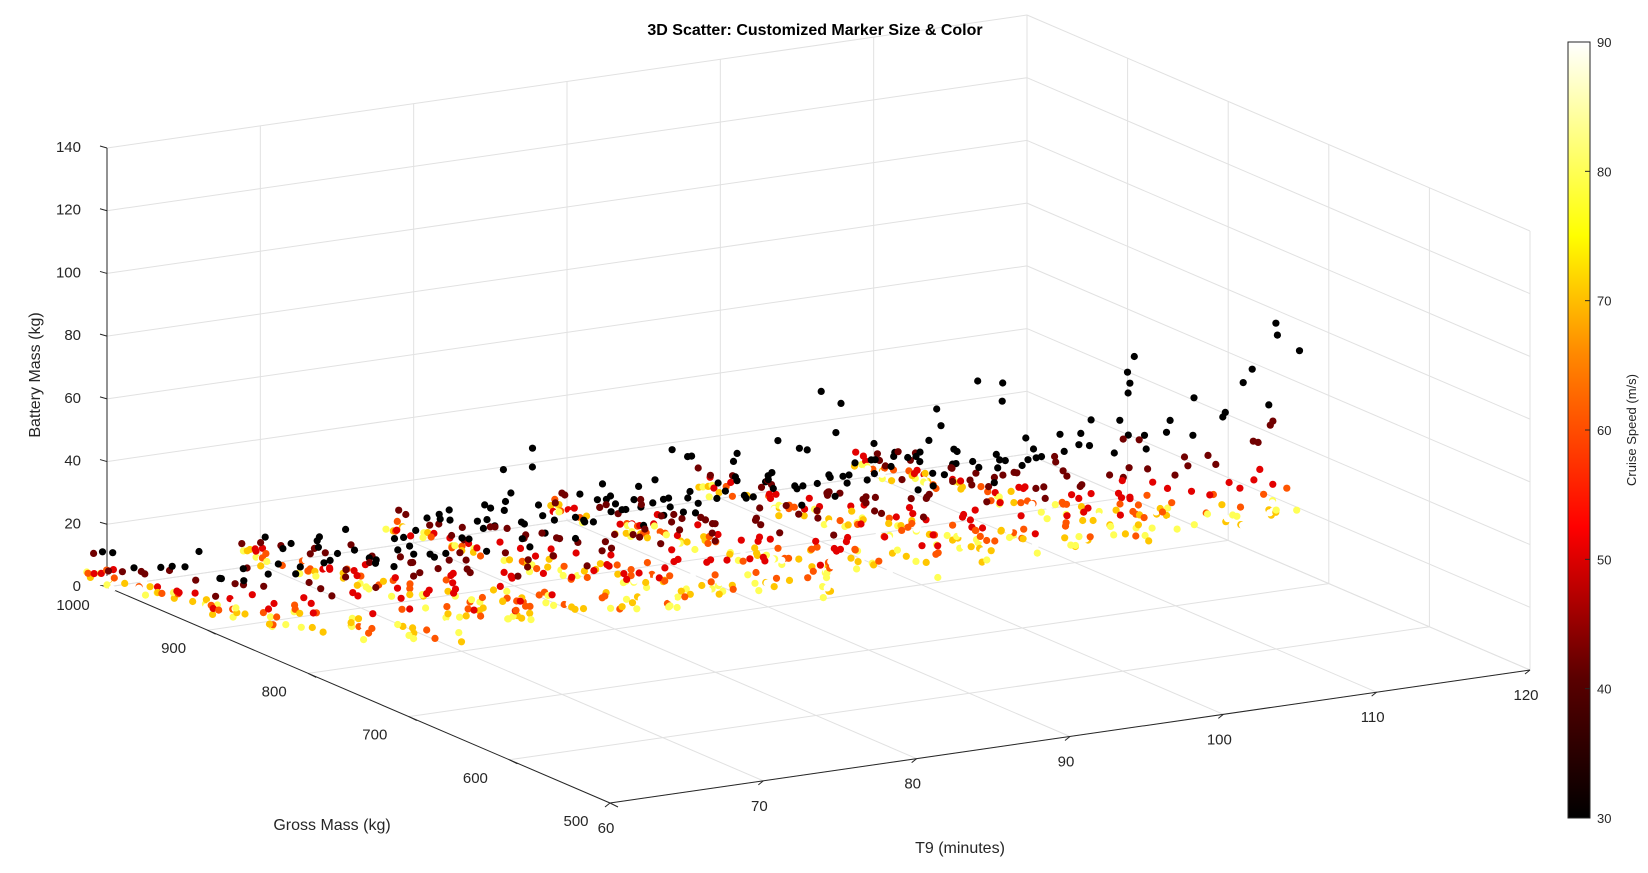 The height and width of the screenshot is (873, 1648). I want to click on colorbar-tick-label: 50, so click(1604, 559).